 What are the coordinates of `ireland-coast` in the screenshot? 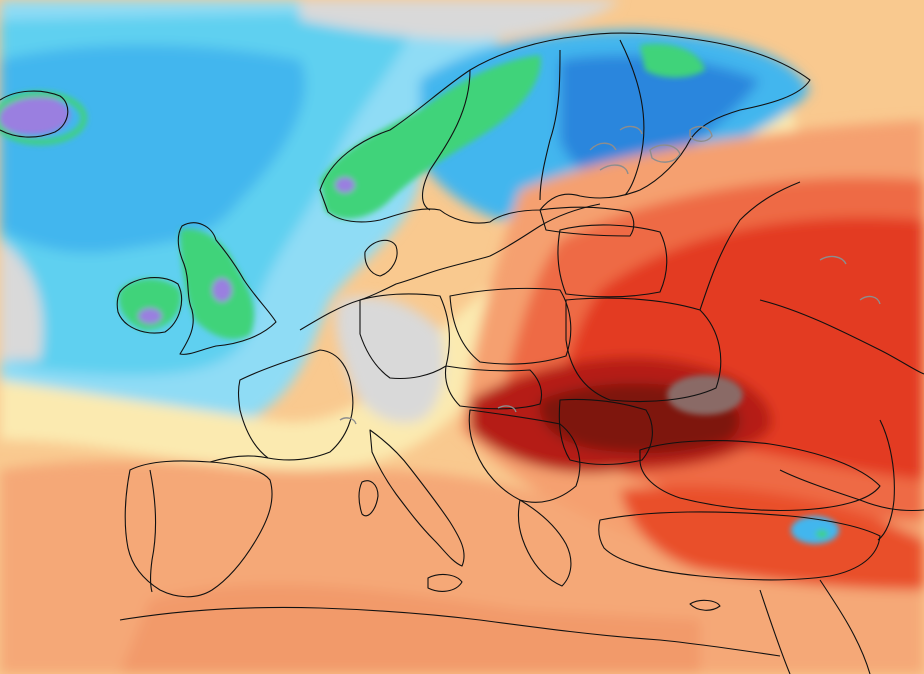 It's located at (149, 305).